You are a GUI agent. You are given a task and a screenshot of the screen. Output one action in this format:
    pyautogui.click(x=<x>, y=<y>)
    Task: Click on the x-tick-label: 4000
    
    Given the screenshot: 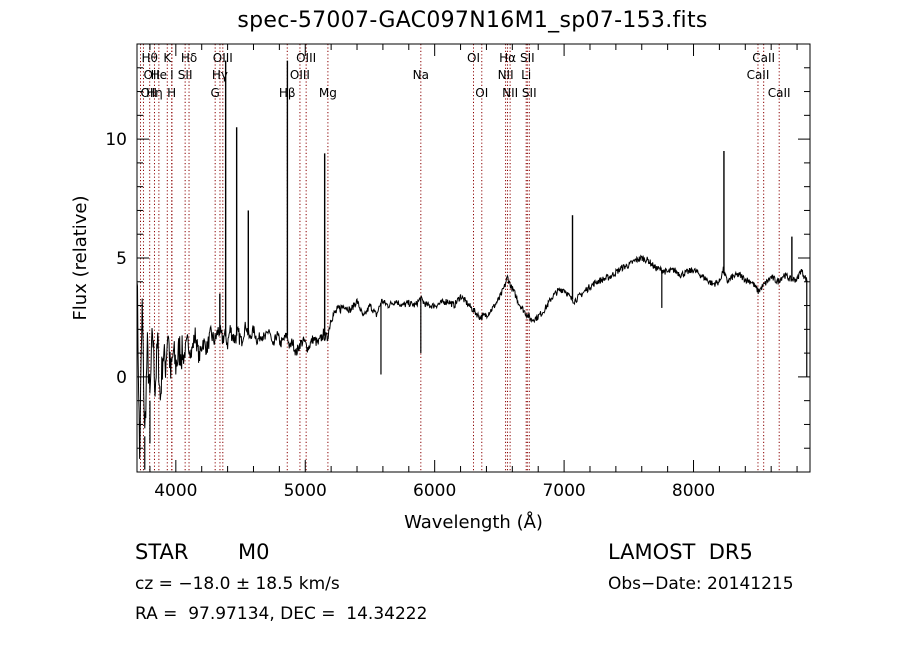 What is the action you would take?
    pyautogui.click(x=175, y=491)
    